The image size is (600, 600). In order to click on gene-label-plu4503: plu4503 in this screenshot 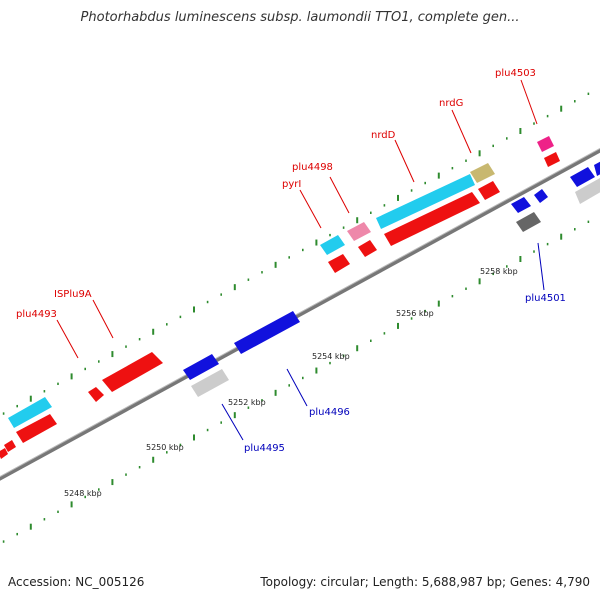, I will do `click(515, 73)`.